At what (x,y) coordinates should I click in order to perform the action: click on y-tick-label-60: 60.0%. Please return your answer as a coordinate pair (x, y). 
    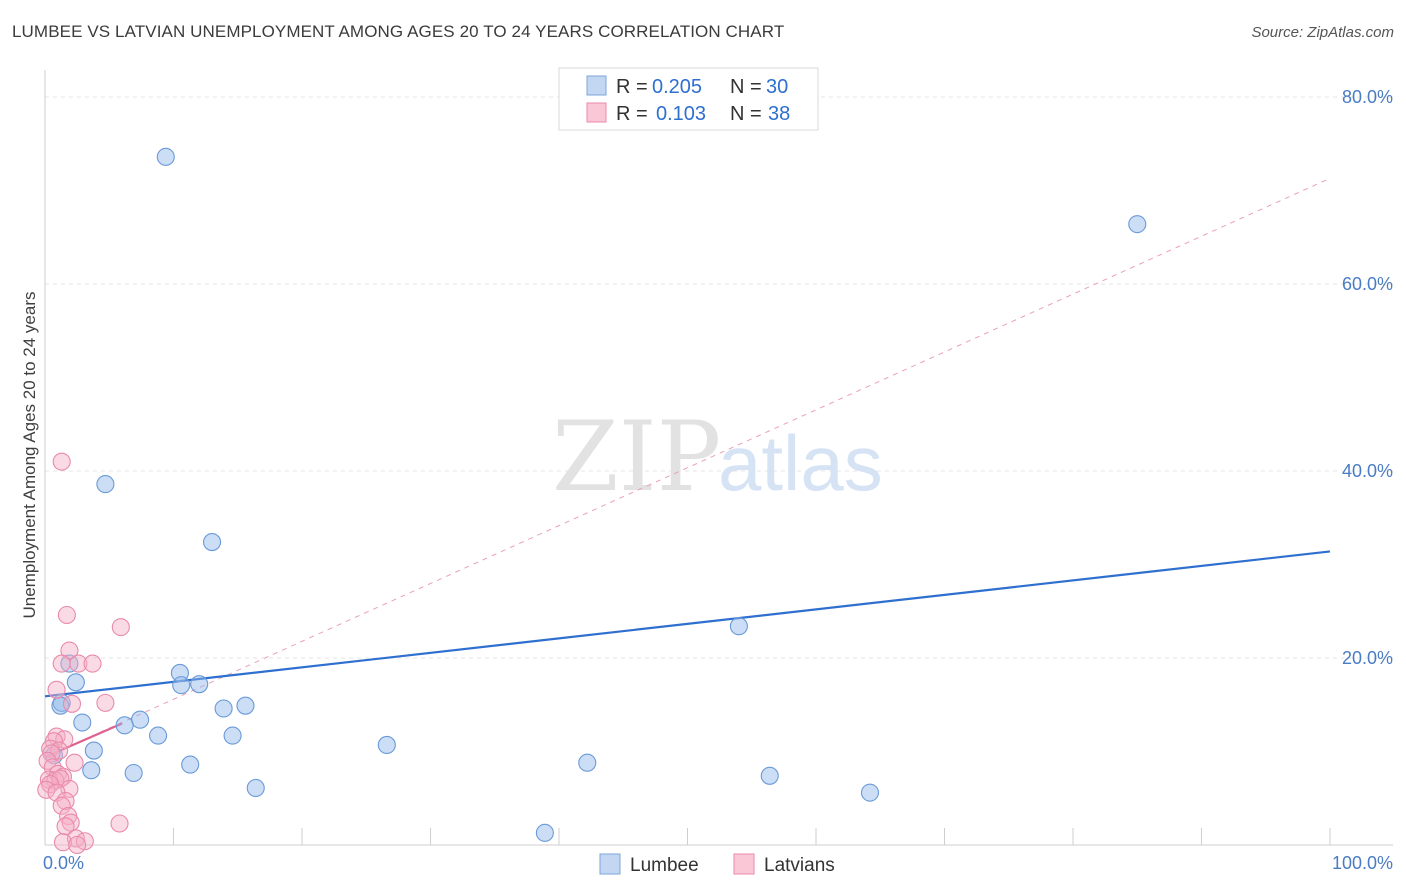
    Looking at the image, I should click on (1367, 284).